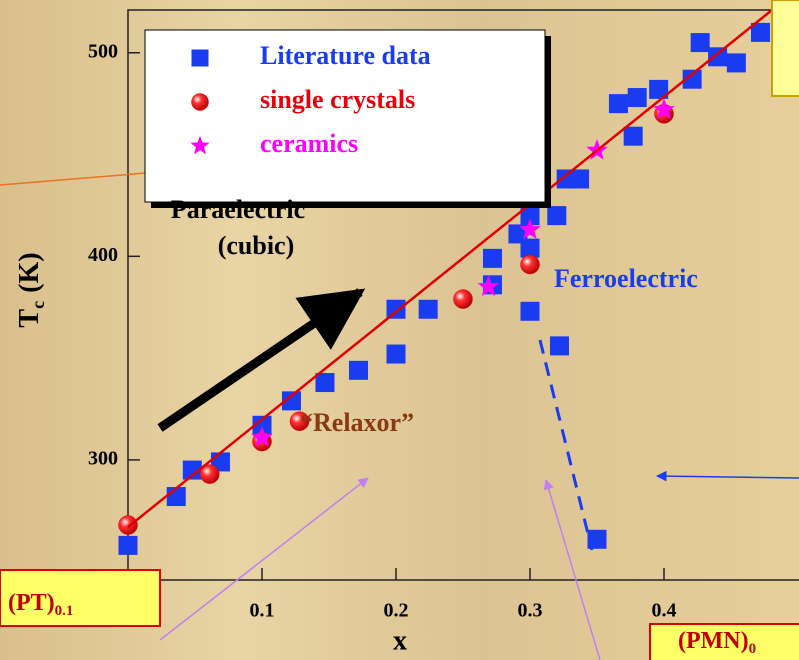 This screenshot has height=660, width=799. What do you see at coordinates (103, 51) in the screenshot?
I see `y-tick-label: 500` at bounding box center [103, 51].